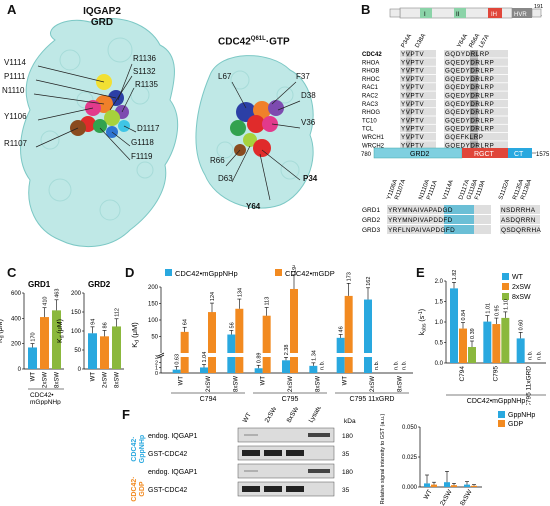  I want to click on legend-gppnhp: CDC42•mGppNHp, so click(206, 273).